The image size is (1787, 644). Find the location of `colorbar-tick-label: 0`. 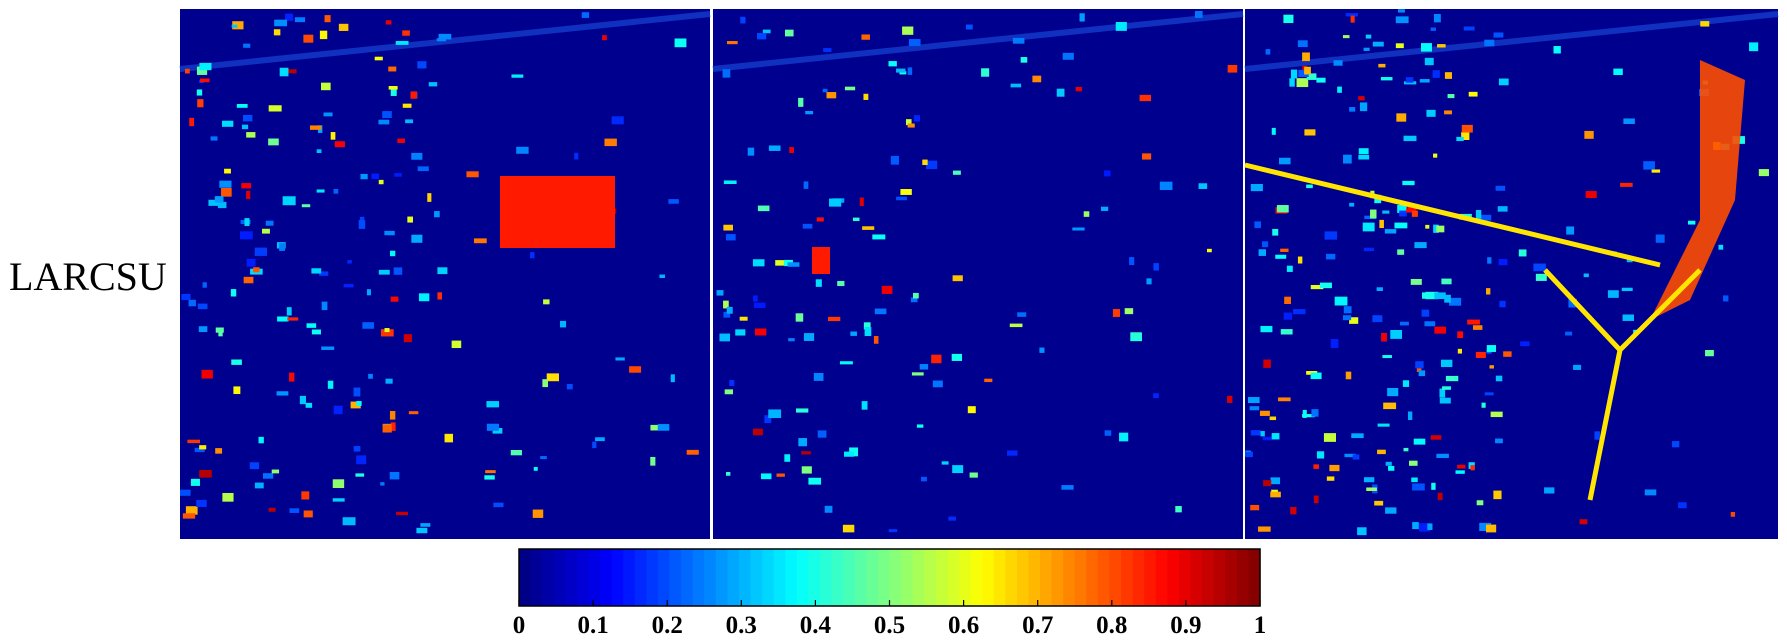

colorbar-tick-label: 0 is located at coordinates (519, 625).